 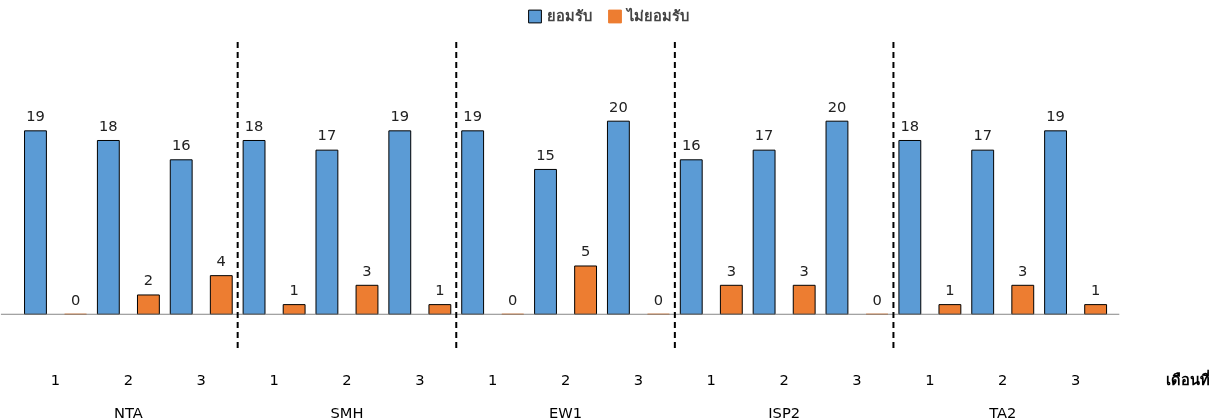 I want to click on data-label: 4, so click(x=221, y=260).